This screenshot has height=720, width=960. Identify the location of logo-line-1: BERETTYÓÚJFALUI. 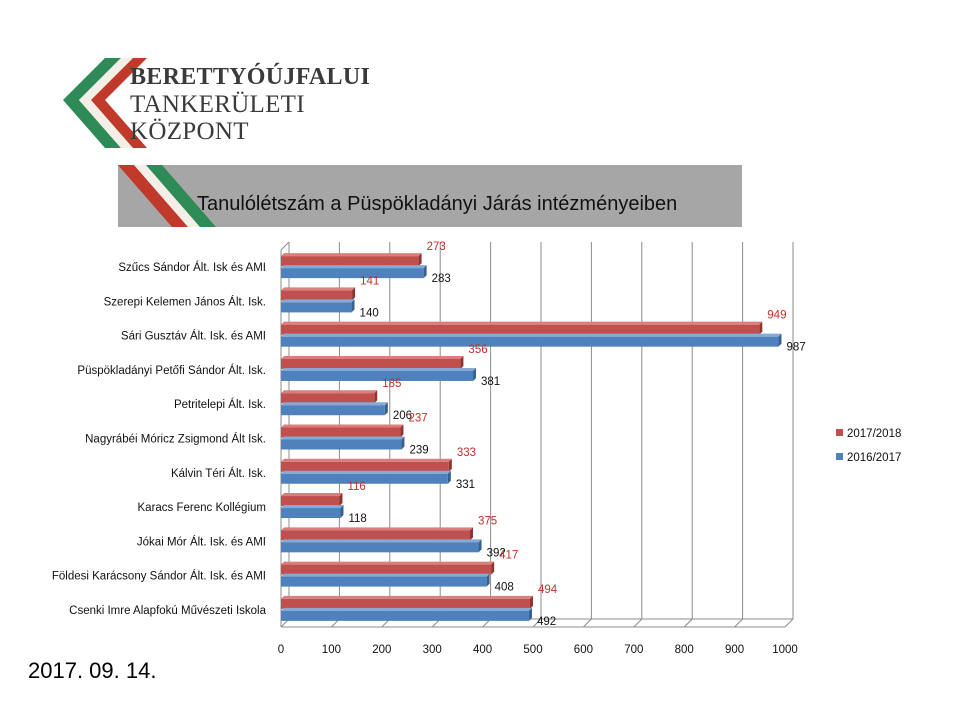
(250, 77).